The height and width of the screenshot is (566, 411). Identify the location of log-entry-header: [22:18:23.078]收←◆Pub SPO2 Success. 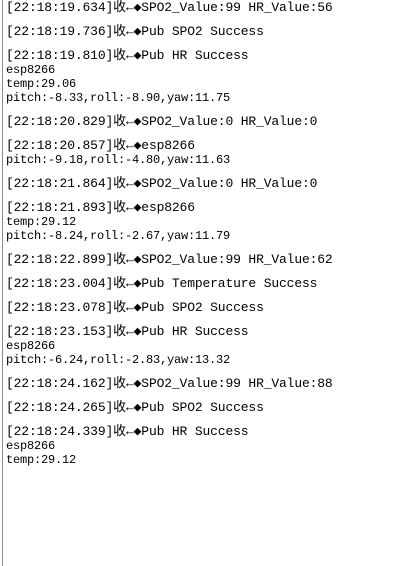
(135, 307).